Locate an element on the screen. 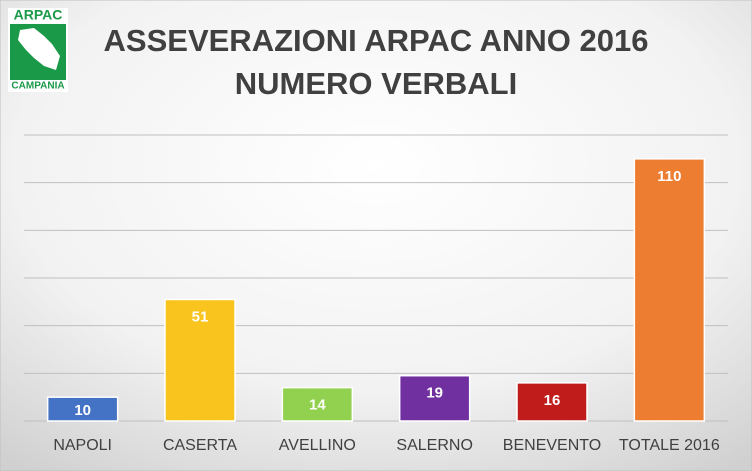  logo-map is located at coordinates (39, 49).